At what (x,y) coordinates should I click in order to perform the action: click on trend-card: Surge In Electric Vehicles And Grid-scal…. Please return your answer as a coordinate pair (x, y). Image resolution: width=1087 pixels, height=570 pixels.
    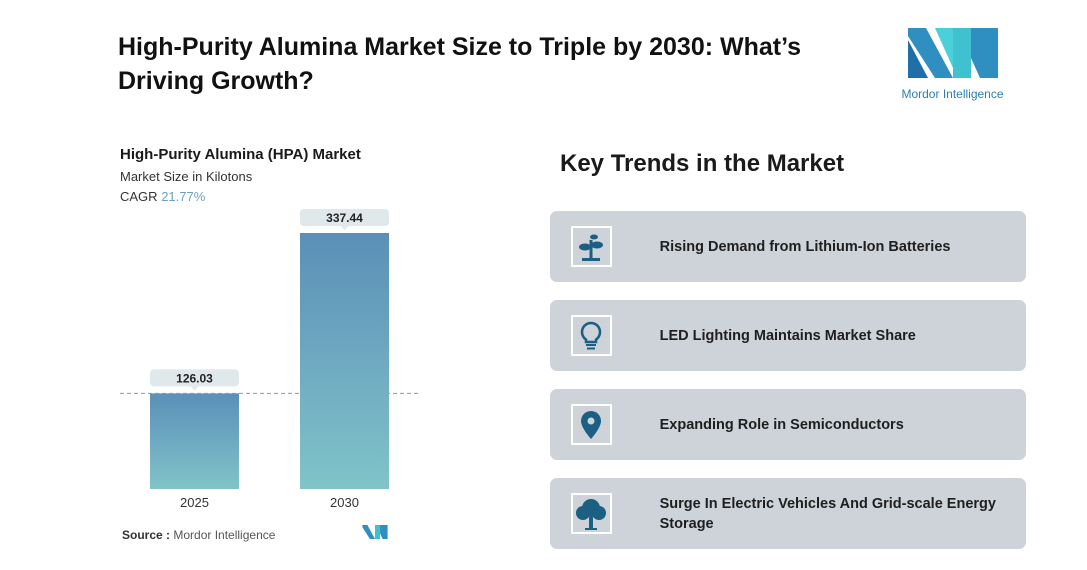
    Looking at the image, I should click on (788, 513).